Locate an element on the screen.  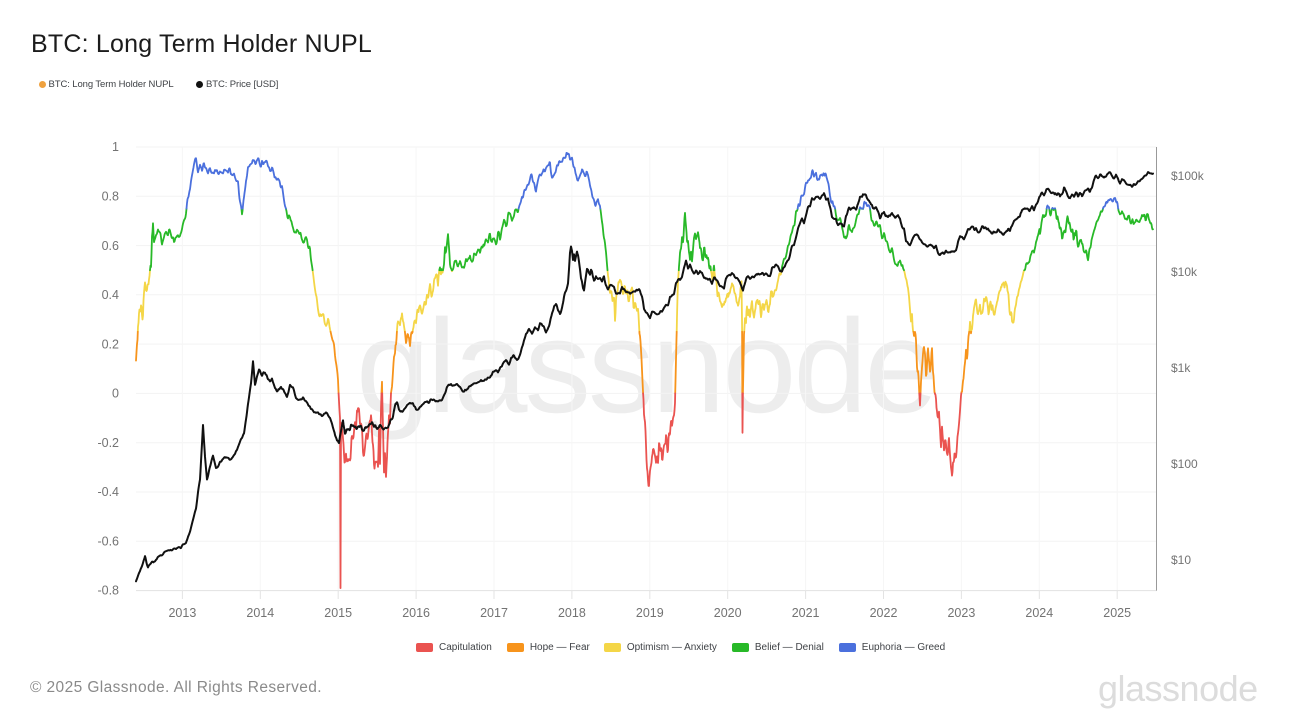
svg-text: 2023 is located at coordinates (961, 613).